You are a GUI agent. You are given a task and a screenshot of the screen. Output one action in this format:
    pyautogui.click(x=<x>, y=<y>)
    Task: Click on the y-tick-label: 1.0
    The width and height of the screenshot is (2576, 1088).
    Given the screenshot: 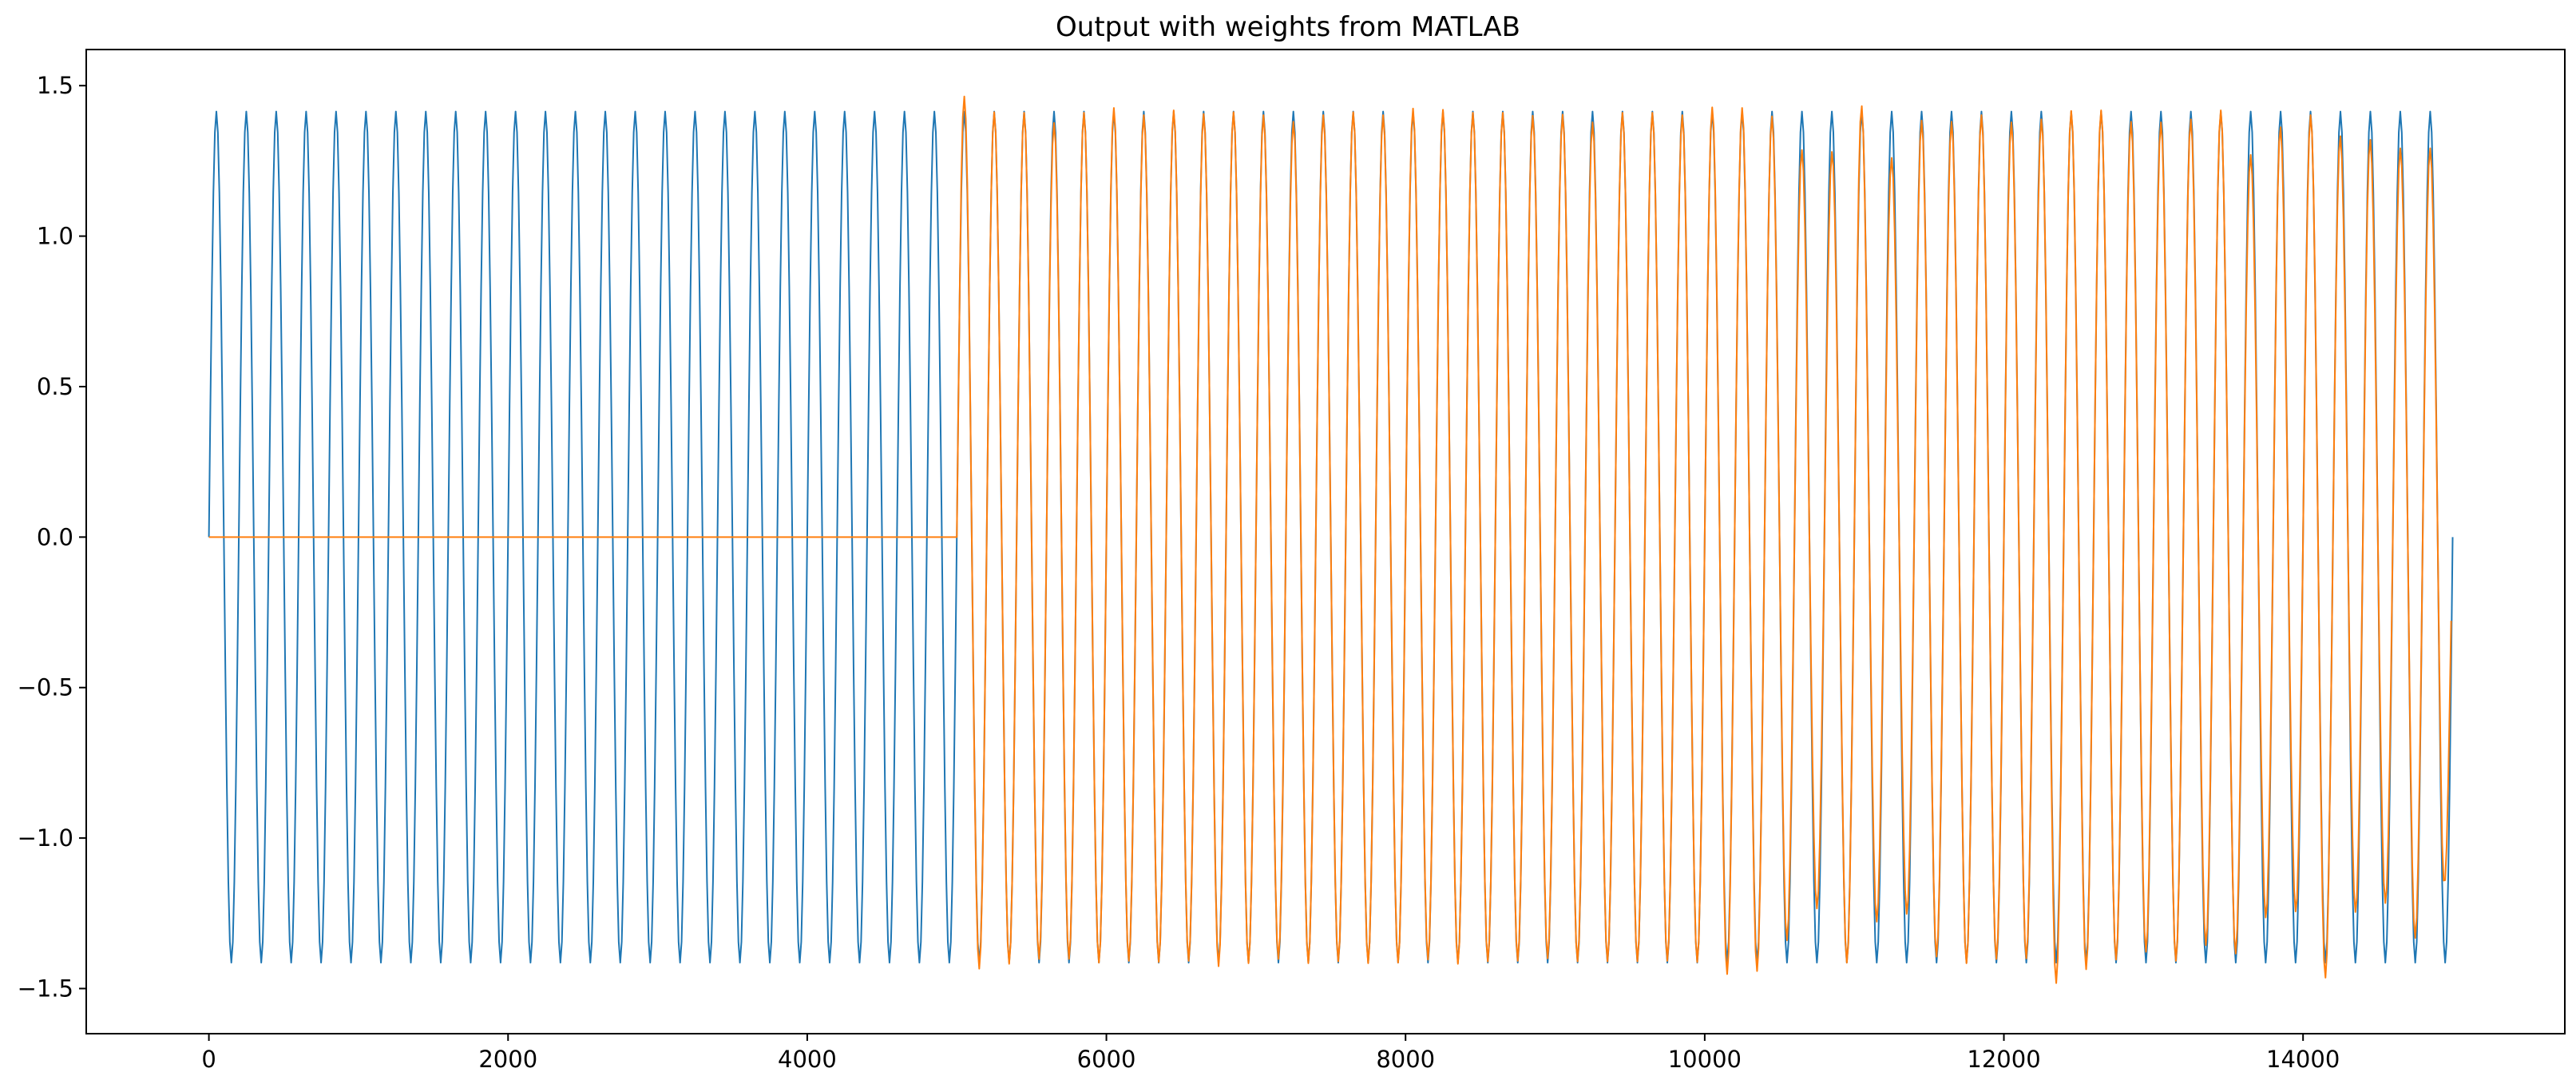 What is the action you would take?
    pyautogui.click(x=55, y=236)
    